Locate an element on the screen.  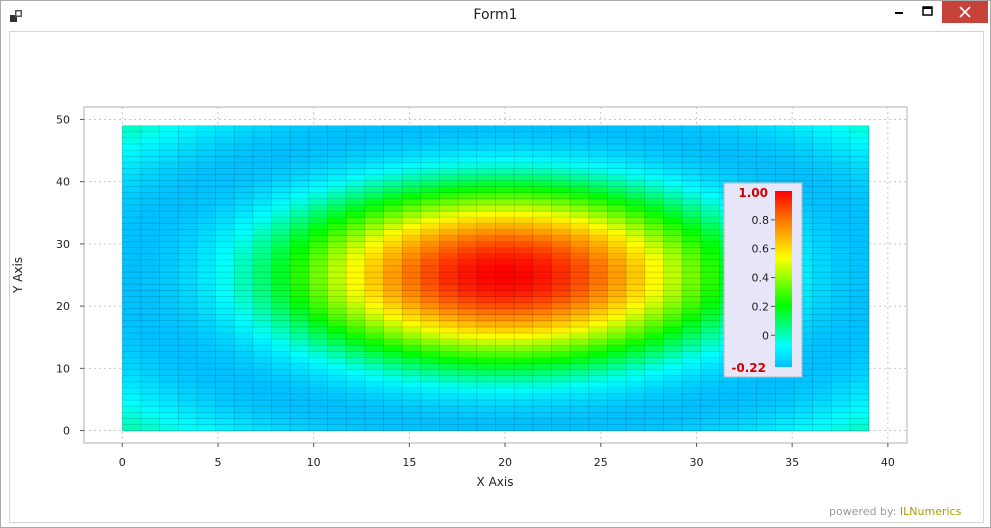
app-icon is located at coordinates (17, 16).